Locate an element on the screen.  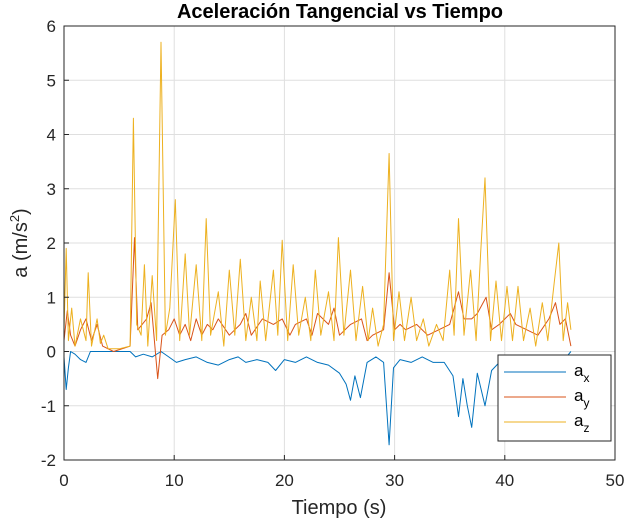
y-tick-label: 2 is located at coordinates (51, 243).